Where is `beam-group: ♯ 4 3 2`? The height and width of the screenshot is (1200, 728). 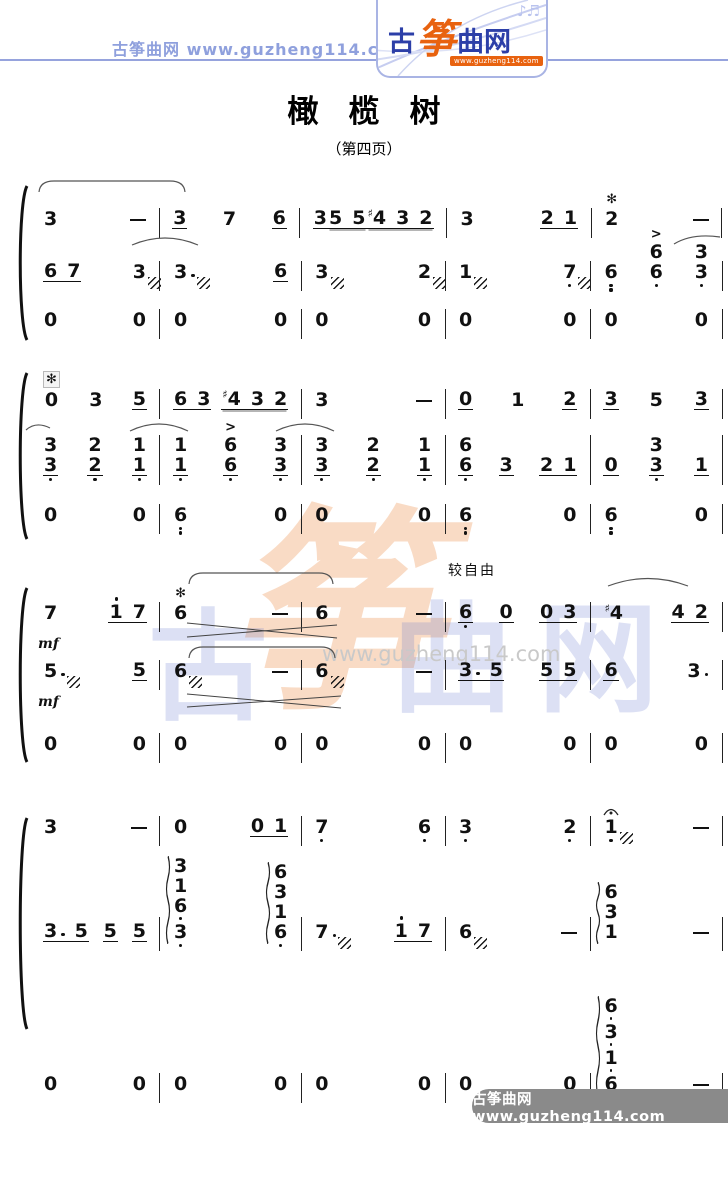
beam-group: ♯ 4 3 2 is located at coordinates (400, 224).